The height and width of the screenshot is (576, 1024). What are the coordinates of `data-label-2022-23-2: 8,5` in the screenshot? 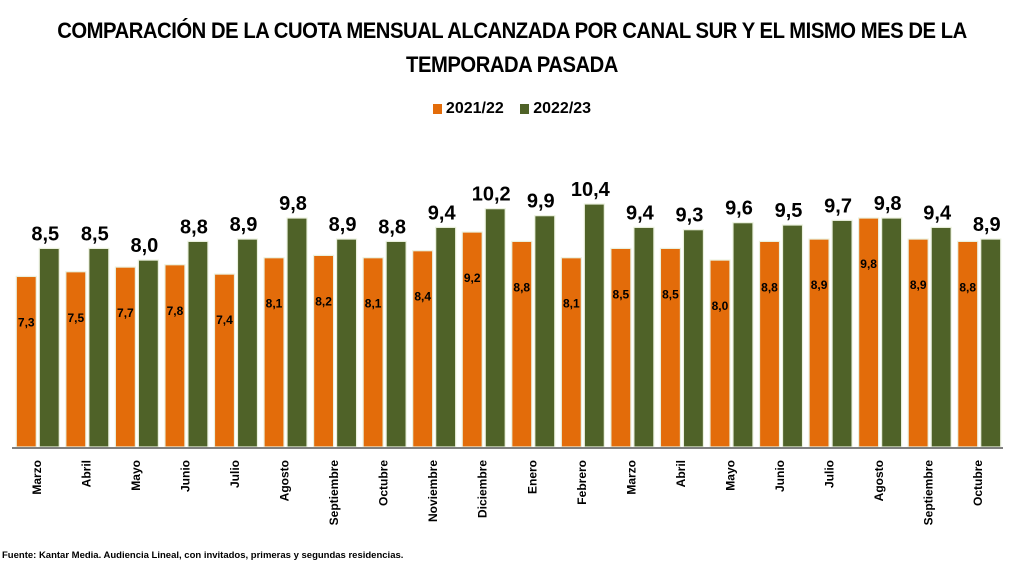 It's located at (95, 234).